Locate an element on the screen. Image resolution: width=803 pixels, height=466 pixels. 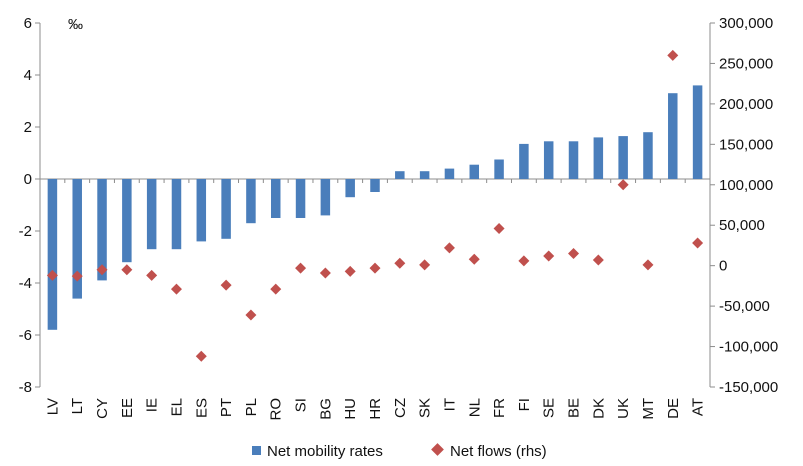
legend-swatch-net-flows is located at coordinates (437, 449).